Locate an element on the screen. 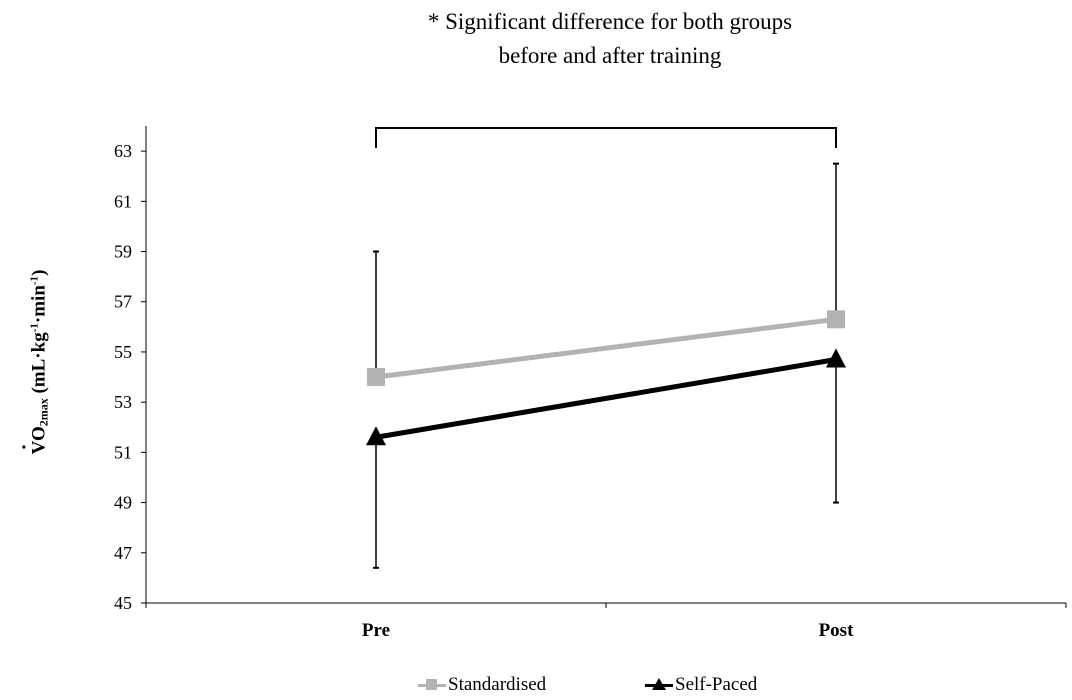 This screenshot has width=1072, height=700. standardised-series-line is located at coordinates (606, 348).